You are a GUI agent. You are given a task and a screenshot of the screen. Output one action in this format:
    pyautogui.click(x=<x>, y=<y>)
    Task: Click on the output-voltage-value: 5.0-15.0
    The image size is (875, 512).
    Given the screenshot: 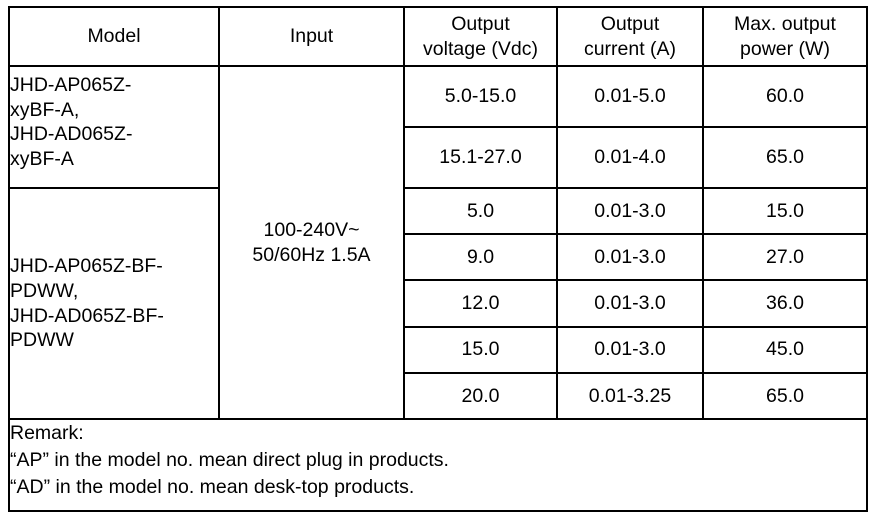 What is the action you would take?
    pyautogui.click(x=480, y=96)
    